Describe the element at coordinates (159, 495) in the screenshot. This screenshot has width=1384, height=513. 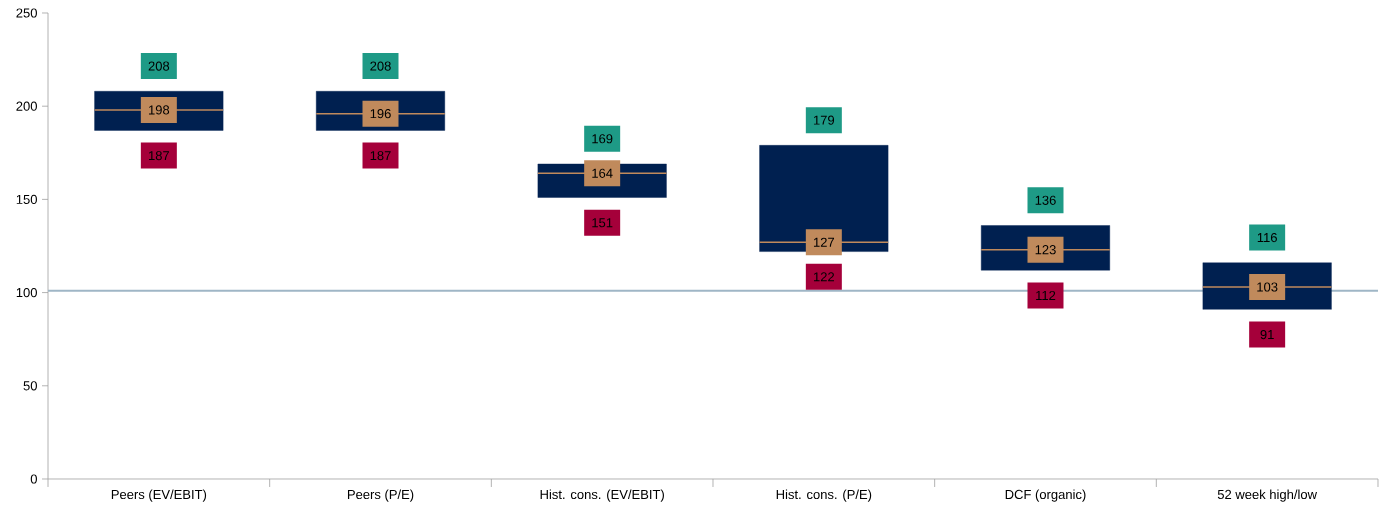
I see `x-tick-label: Peers (EV/EBIT)` at that location.